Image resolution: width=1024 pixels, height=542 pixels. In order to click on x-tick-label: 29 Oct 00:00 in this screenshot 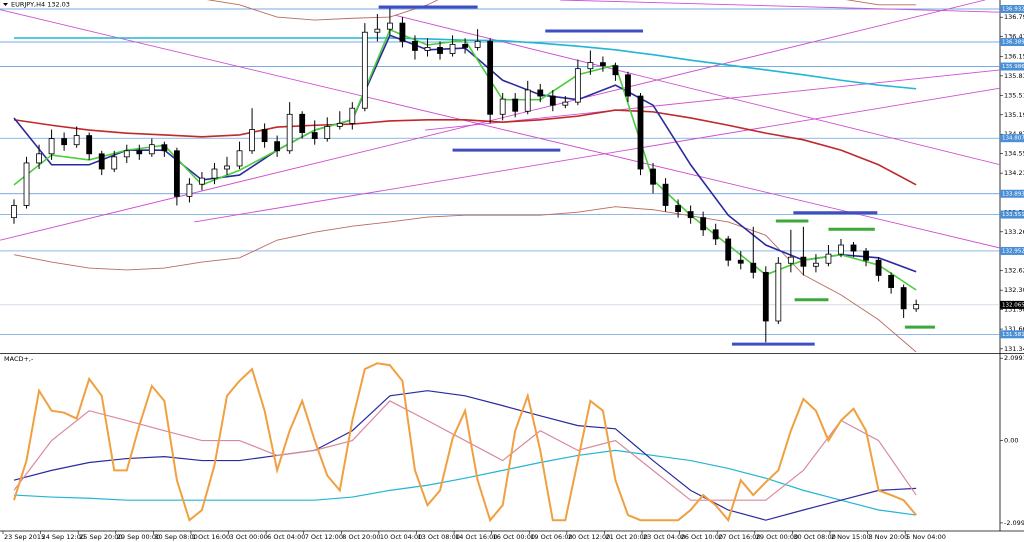, I will do `click(777, 537)`.